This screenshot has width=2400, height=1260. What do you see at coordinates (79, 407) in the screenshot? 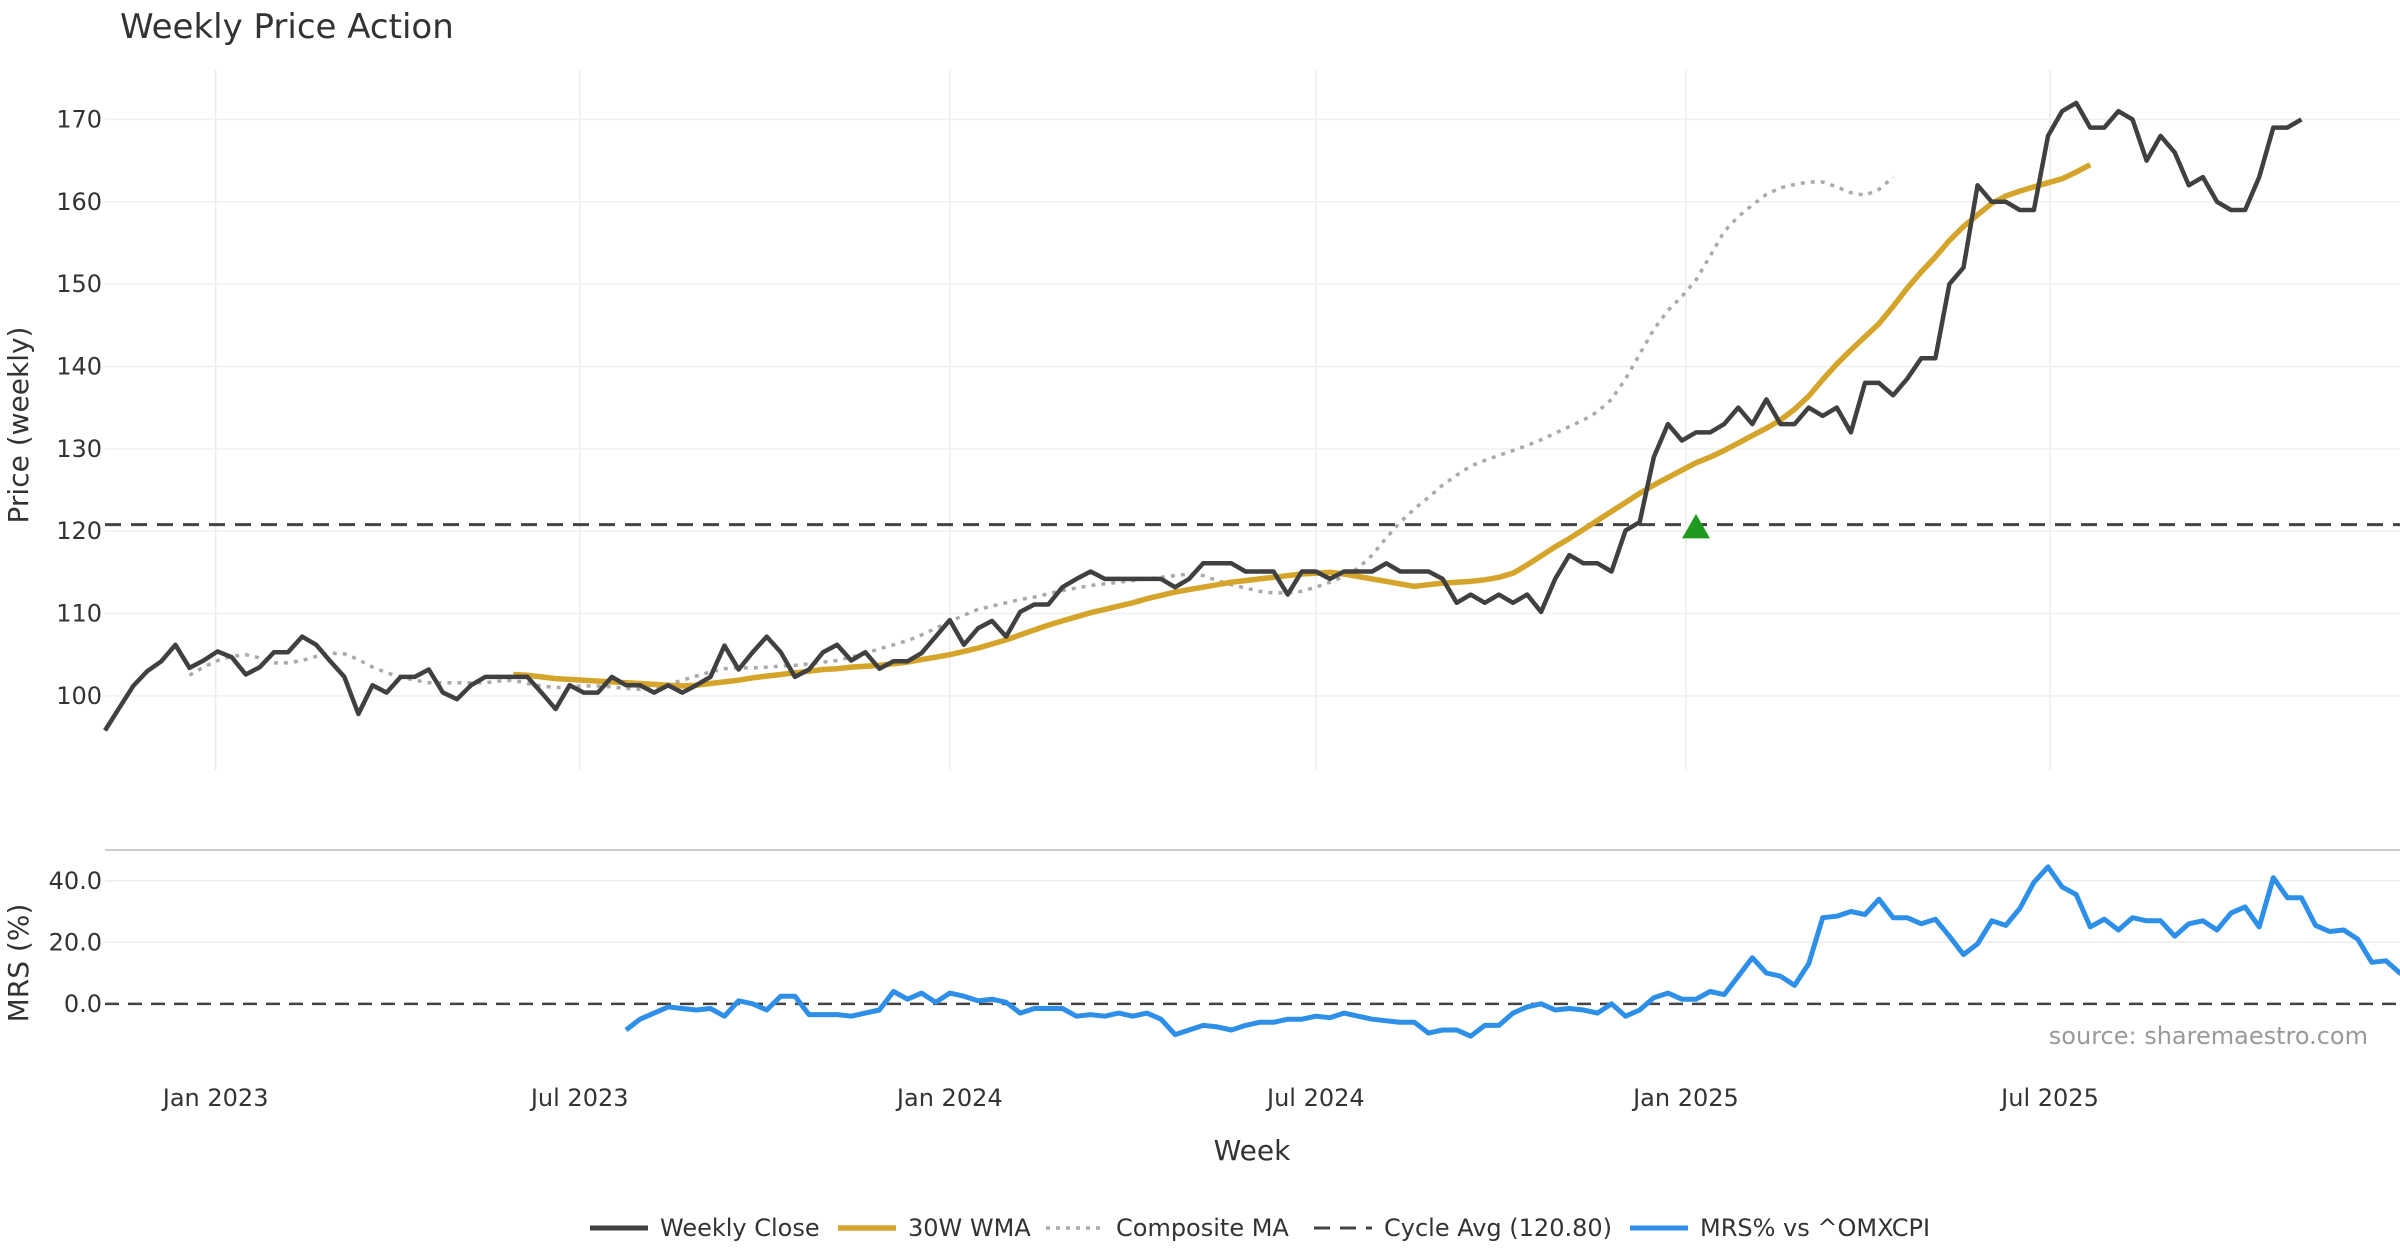
I see `price-y-tick-labels: 100 110 120 130 140 150 160 170` at bounding box center [79, 407].